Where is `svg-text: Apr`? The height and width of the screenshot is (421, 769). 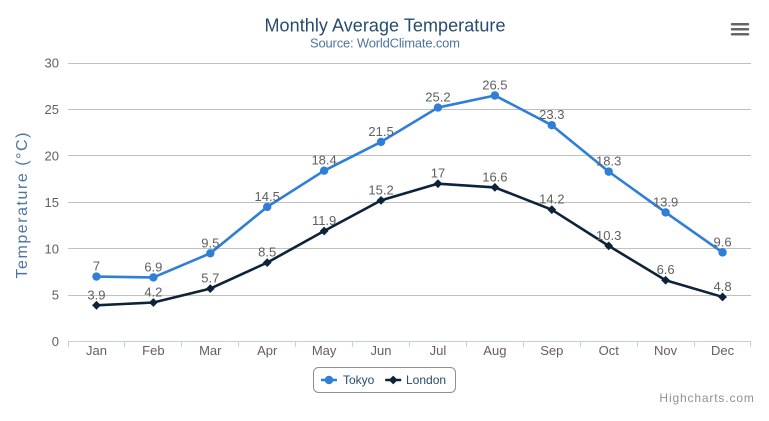
svg-text: Apr is located at coordinates (267, 350).